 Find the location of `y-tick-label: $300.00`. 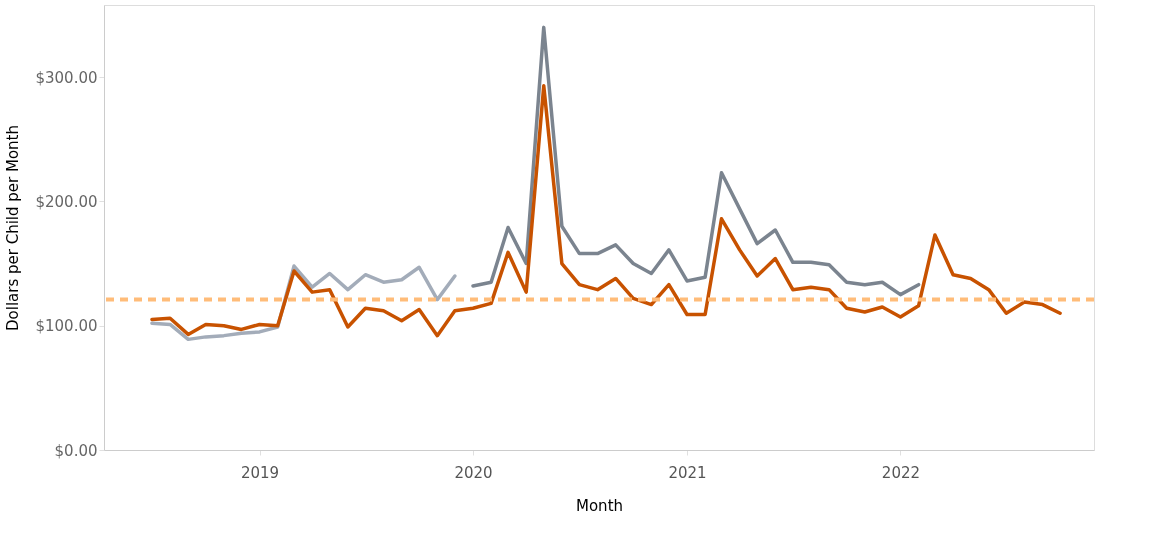

y-tick-label: $300.00 is located at coordinates (66, 77).